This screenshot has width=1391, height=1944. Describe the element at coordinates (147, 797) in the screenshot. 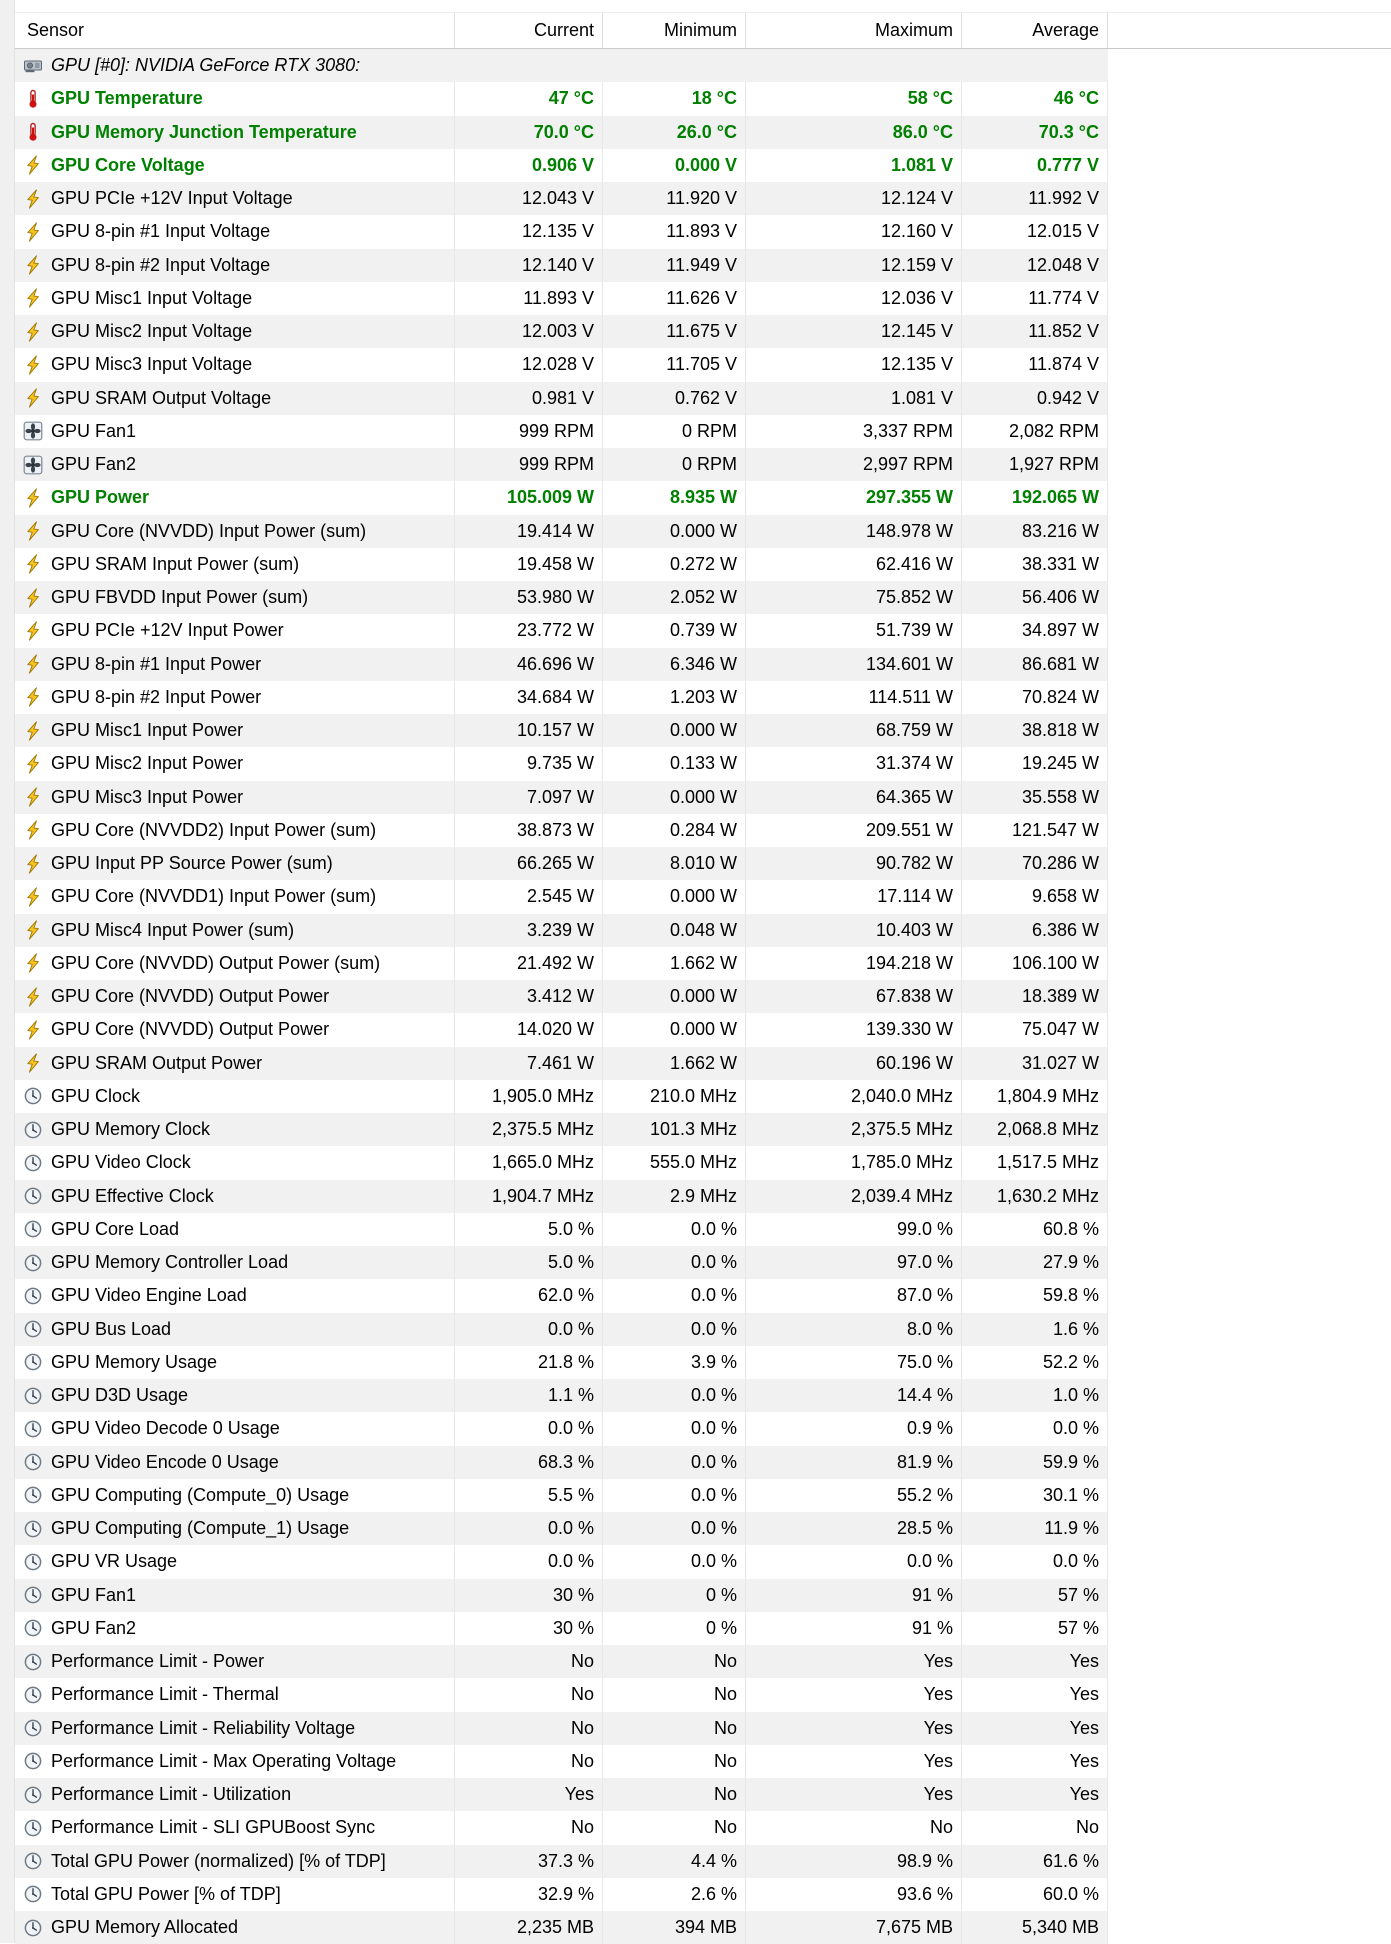

I see `sensor-label: GPU Misc3 Input Power` at that location.